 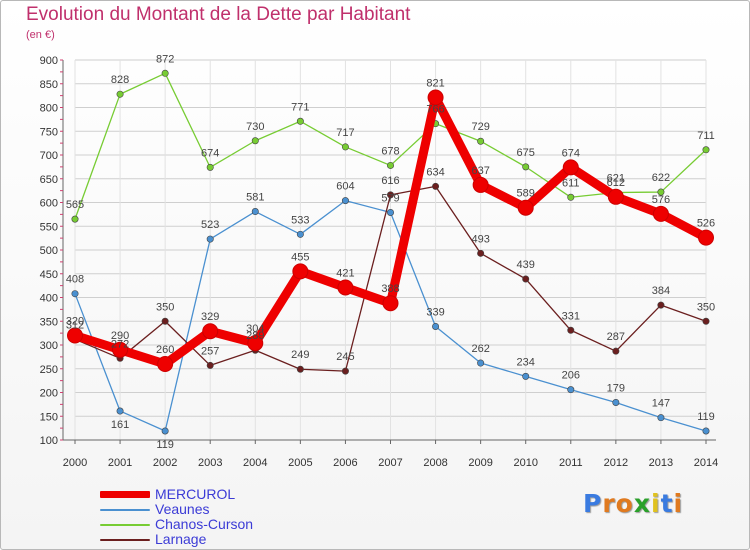 I want to click on data-label: 634, so click(x=435, y=172).